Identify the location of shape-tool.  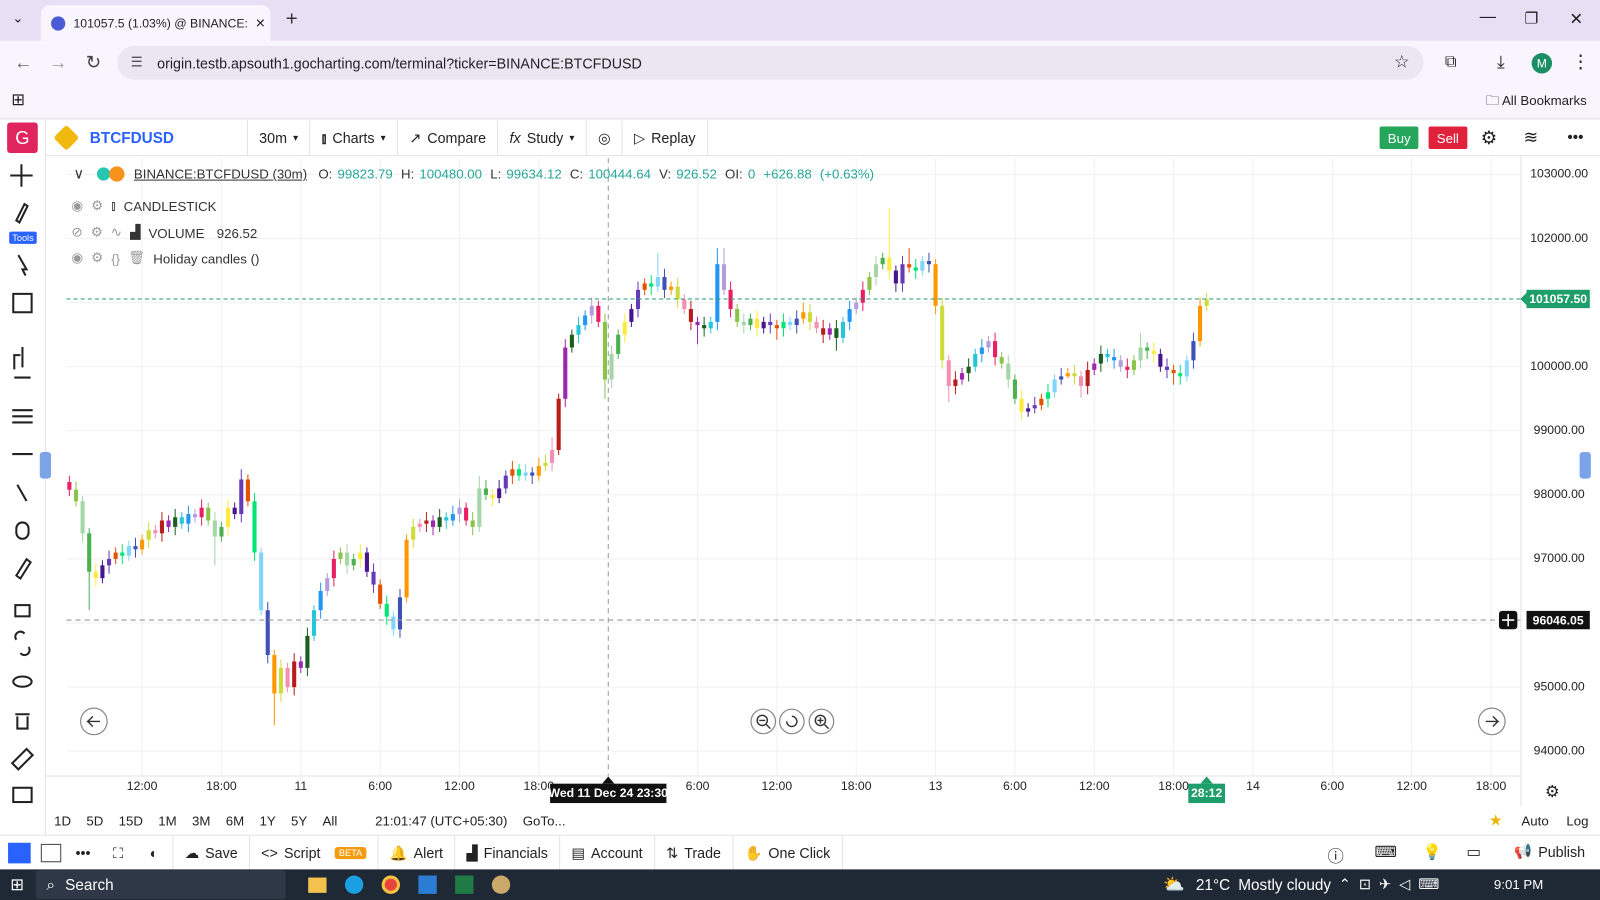
(22, 303).